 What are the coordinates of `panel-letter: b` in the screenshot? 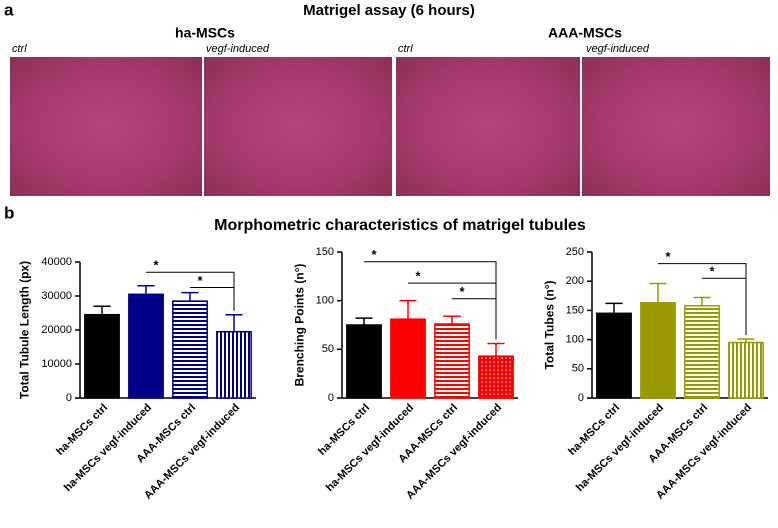 It's located at (9, 212).